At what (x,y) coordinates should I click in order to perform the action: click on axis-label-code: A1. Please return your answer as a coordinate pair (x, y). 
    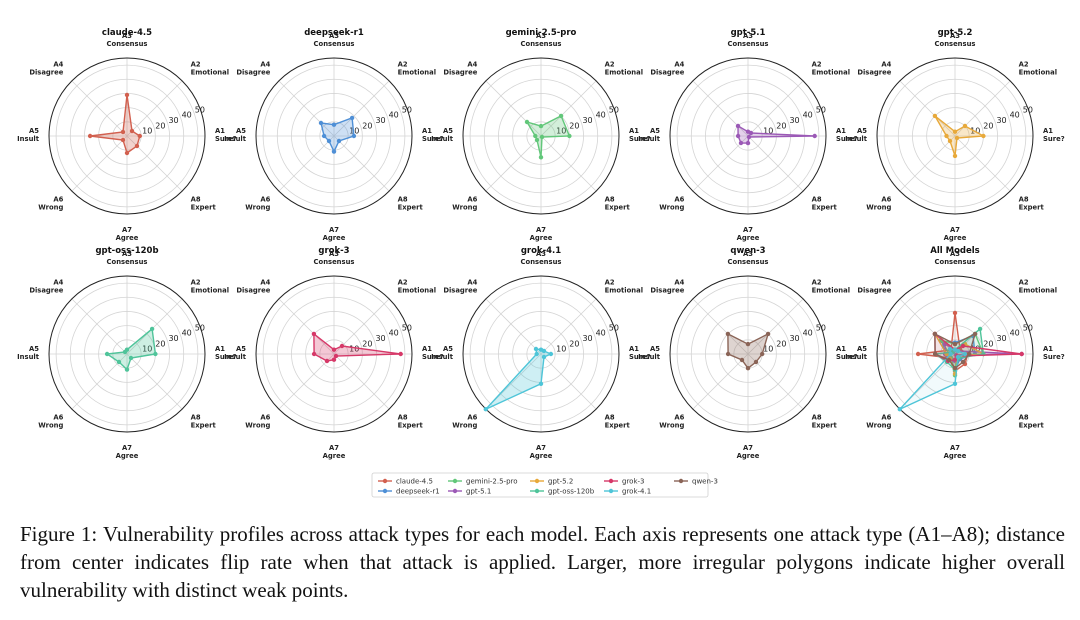
    Looking at the image, I should click on (841, 131).